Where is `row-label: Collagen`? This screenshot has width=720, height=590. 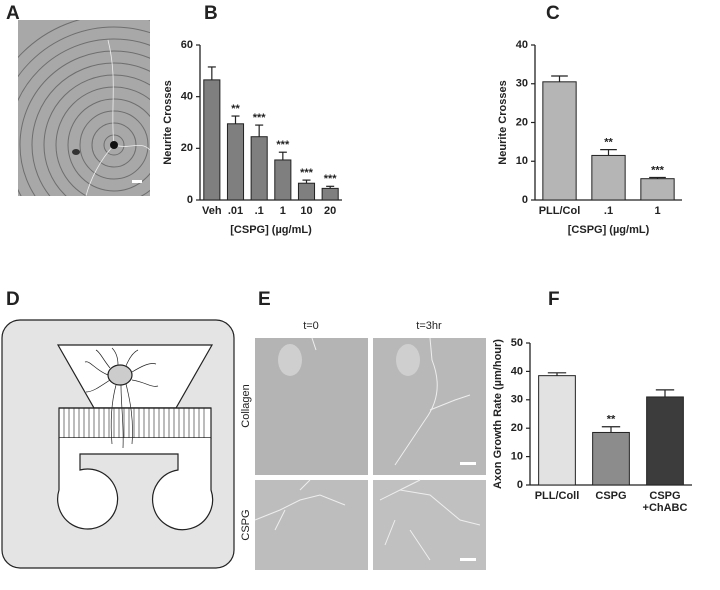
row-label: Collagen is located at coordinates (246, 405).